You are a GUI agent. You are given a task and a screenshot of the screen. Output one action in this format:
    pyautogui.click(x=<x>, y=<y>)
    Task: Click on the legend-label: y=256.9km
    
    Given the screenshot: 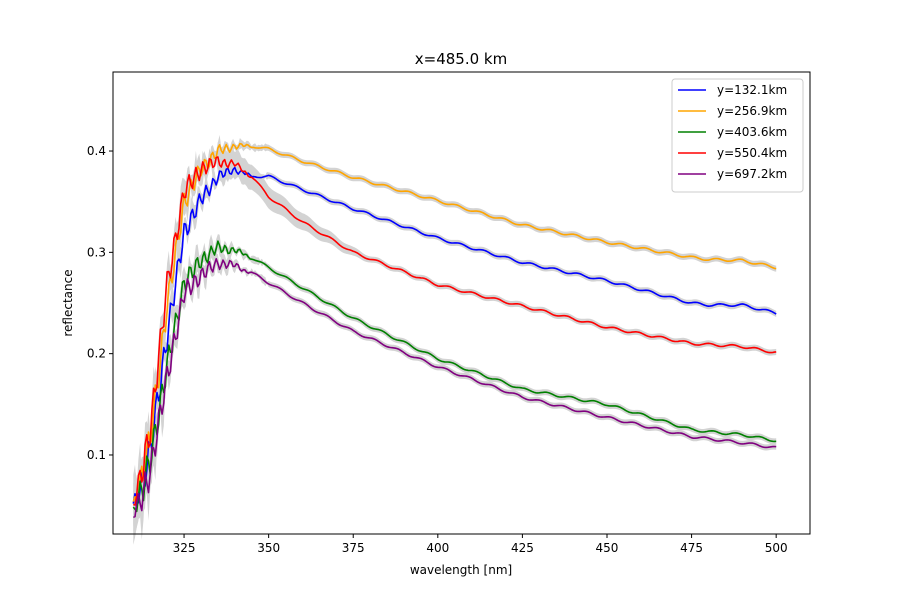 What is the action you would take?
    pyautogui.click(x=752, y=111)
    